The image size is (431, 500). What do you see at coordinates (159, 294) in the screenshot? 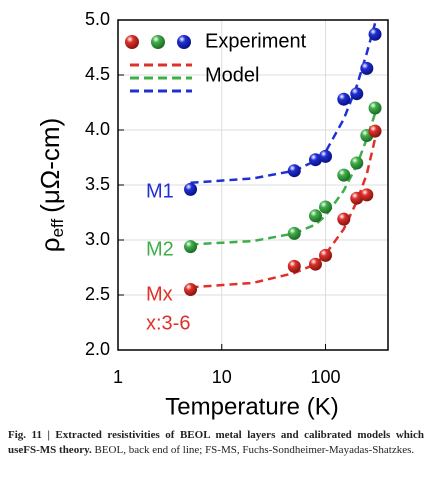
I see `series-label: Mx` at bounding box center [159, 294].